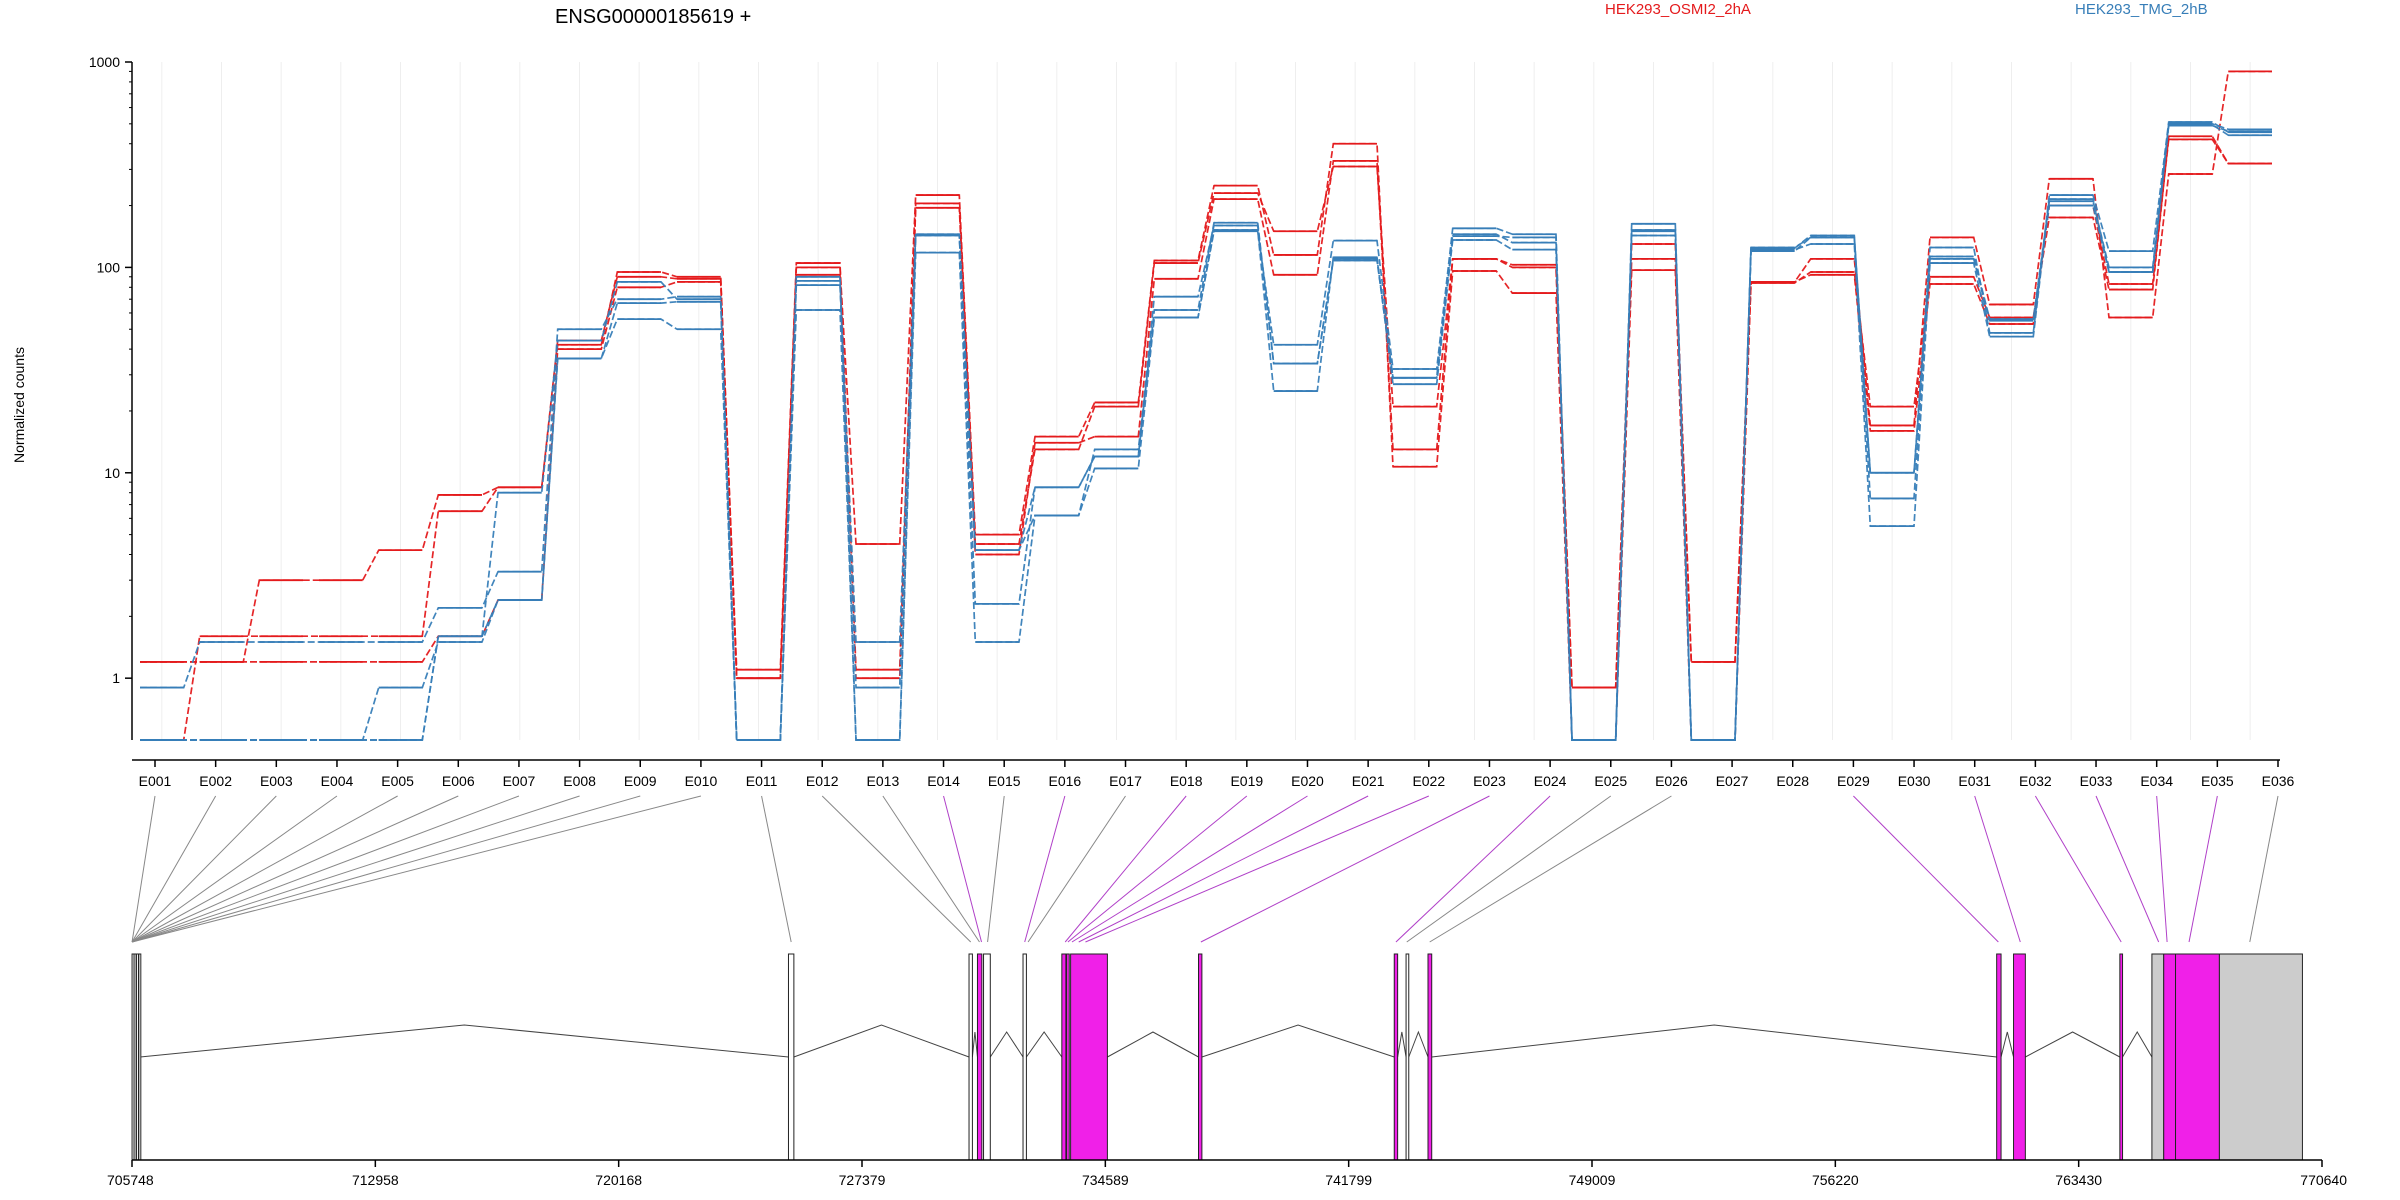 The height and width of the screenshot is (1200, 2400). I want to click on y-tick-label: 10, so click(112, 473).